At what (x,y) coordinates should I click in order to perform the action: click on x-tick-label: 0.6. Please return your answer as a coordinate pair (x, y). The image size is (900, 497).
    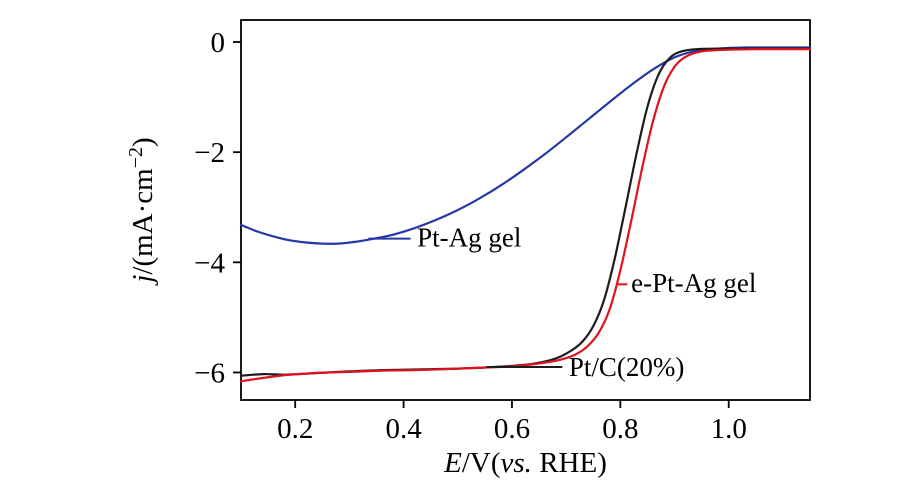
    Looking at the image, I should click on (512, 429).